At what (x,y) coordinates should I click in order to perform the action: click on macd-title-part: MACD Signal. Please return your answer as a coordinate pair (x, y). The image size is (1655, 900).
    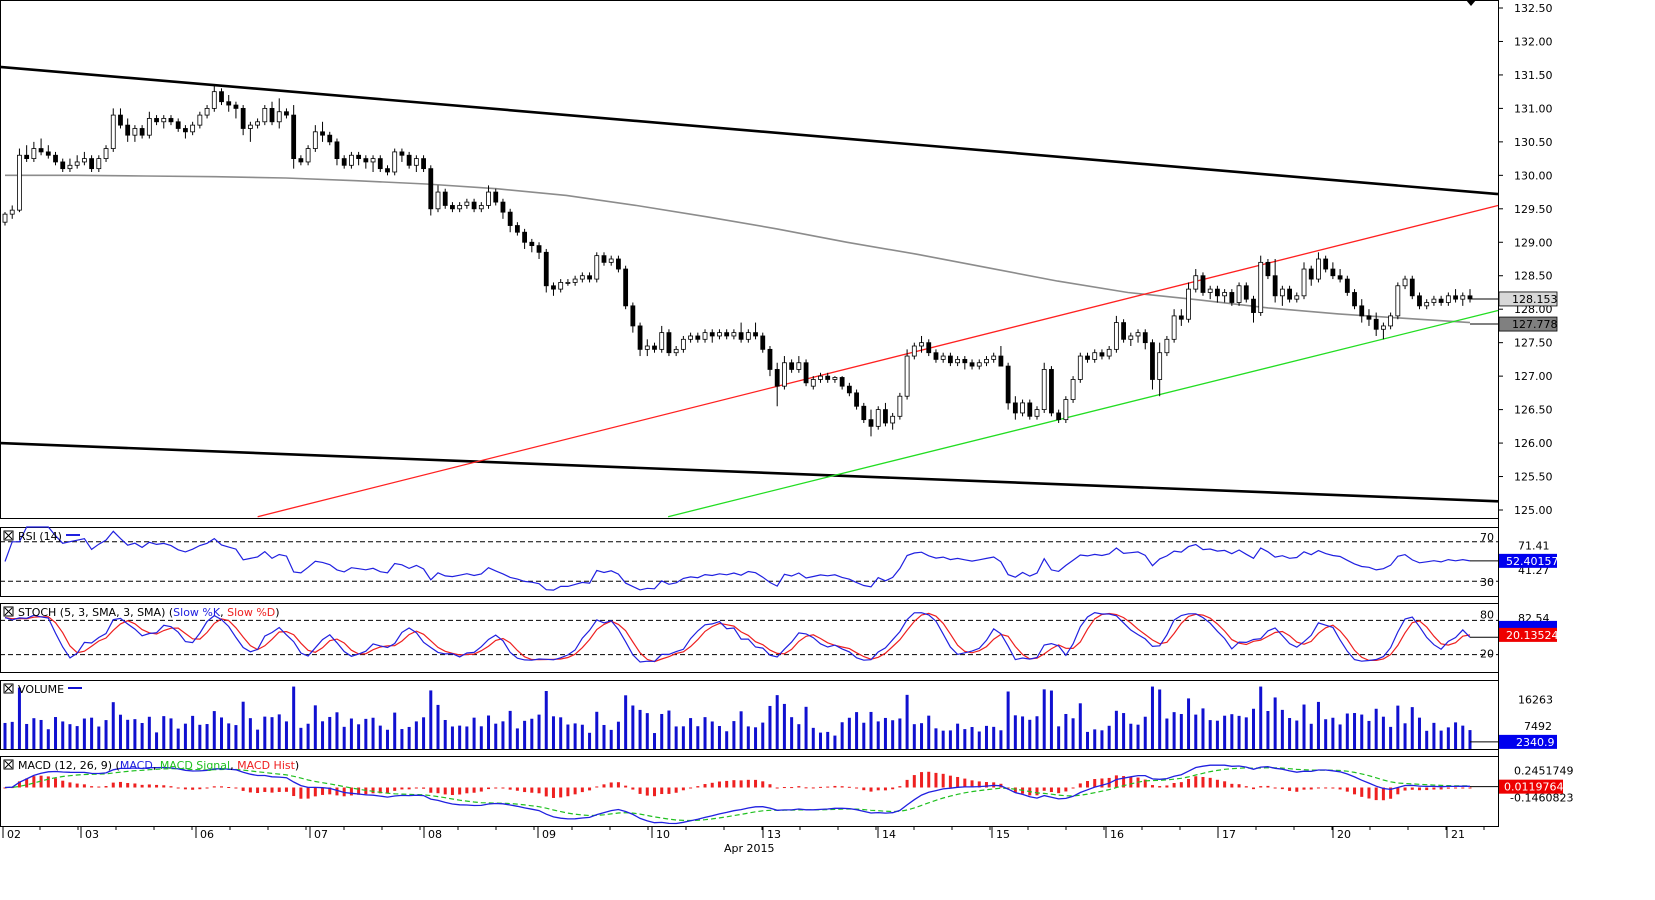
    Looking at the image, I should click on (195, 765).